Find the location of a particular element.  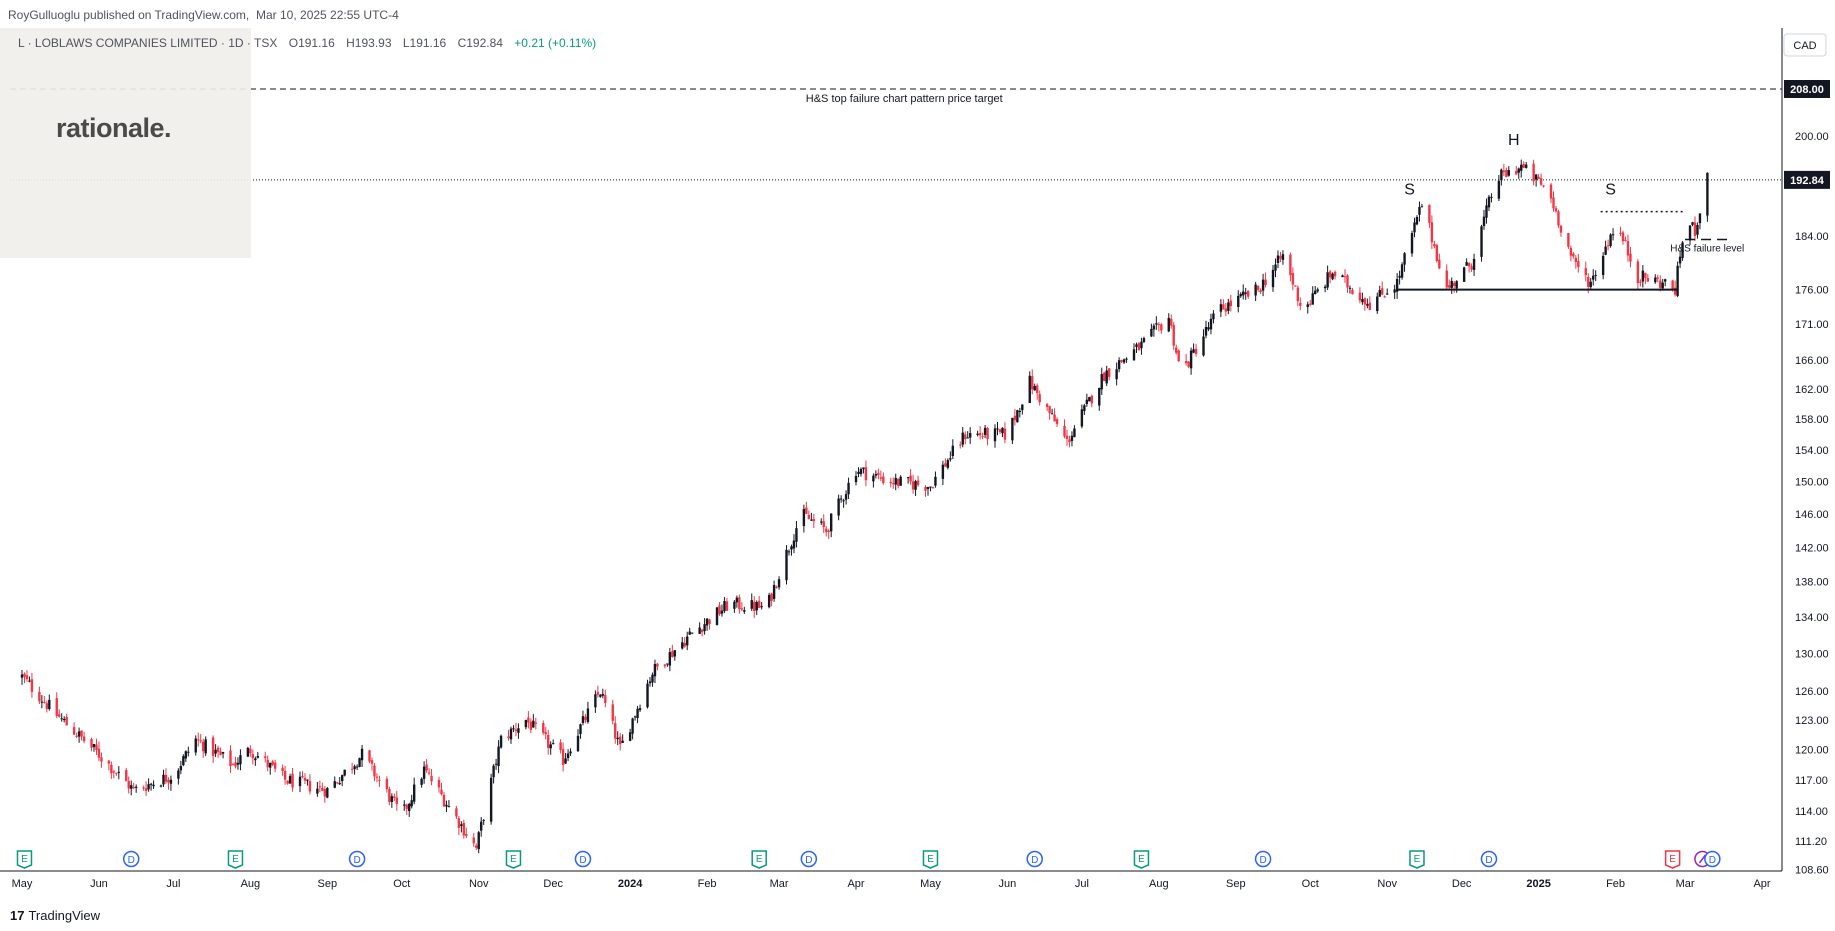

ohlc-change: +0.21 (+0.11%) is located at coordinates (555, 43).